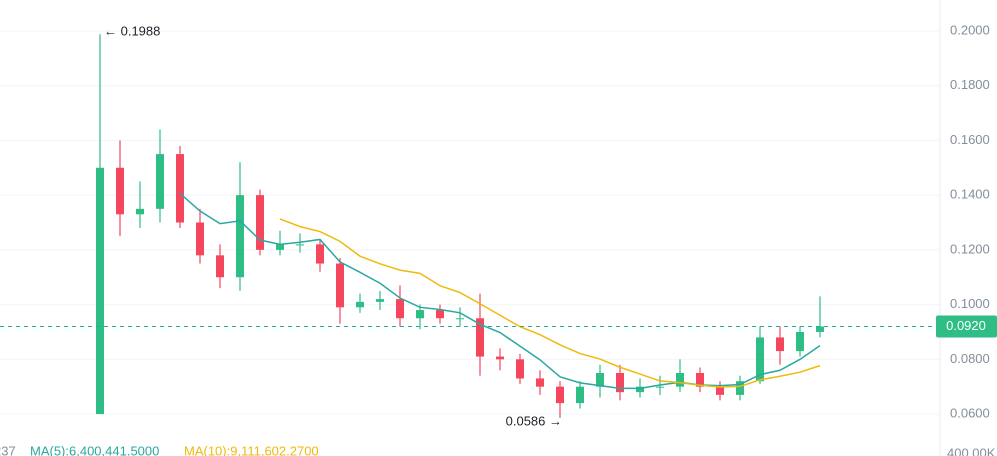 This screenshot has height=456, width=997. What do you see at coordinates (94, 449) in the screenshot?
I see `volume-ma5: MA(5):6,400,441.5000` at bounding box center [94, 449].